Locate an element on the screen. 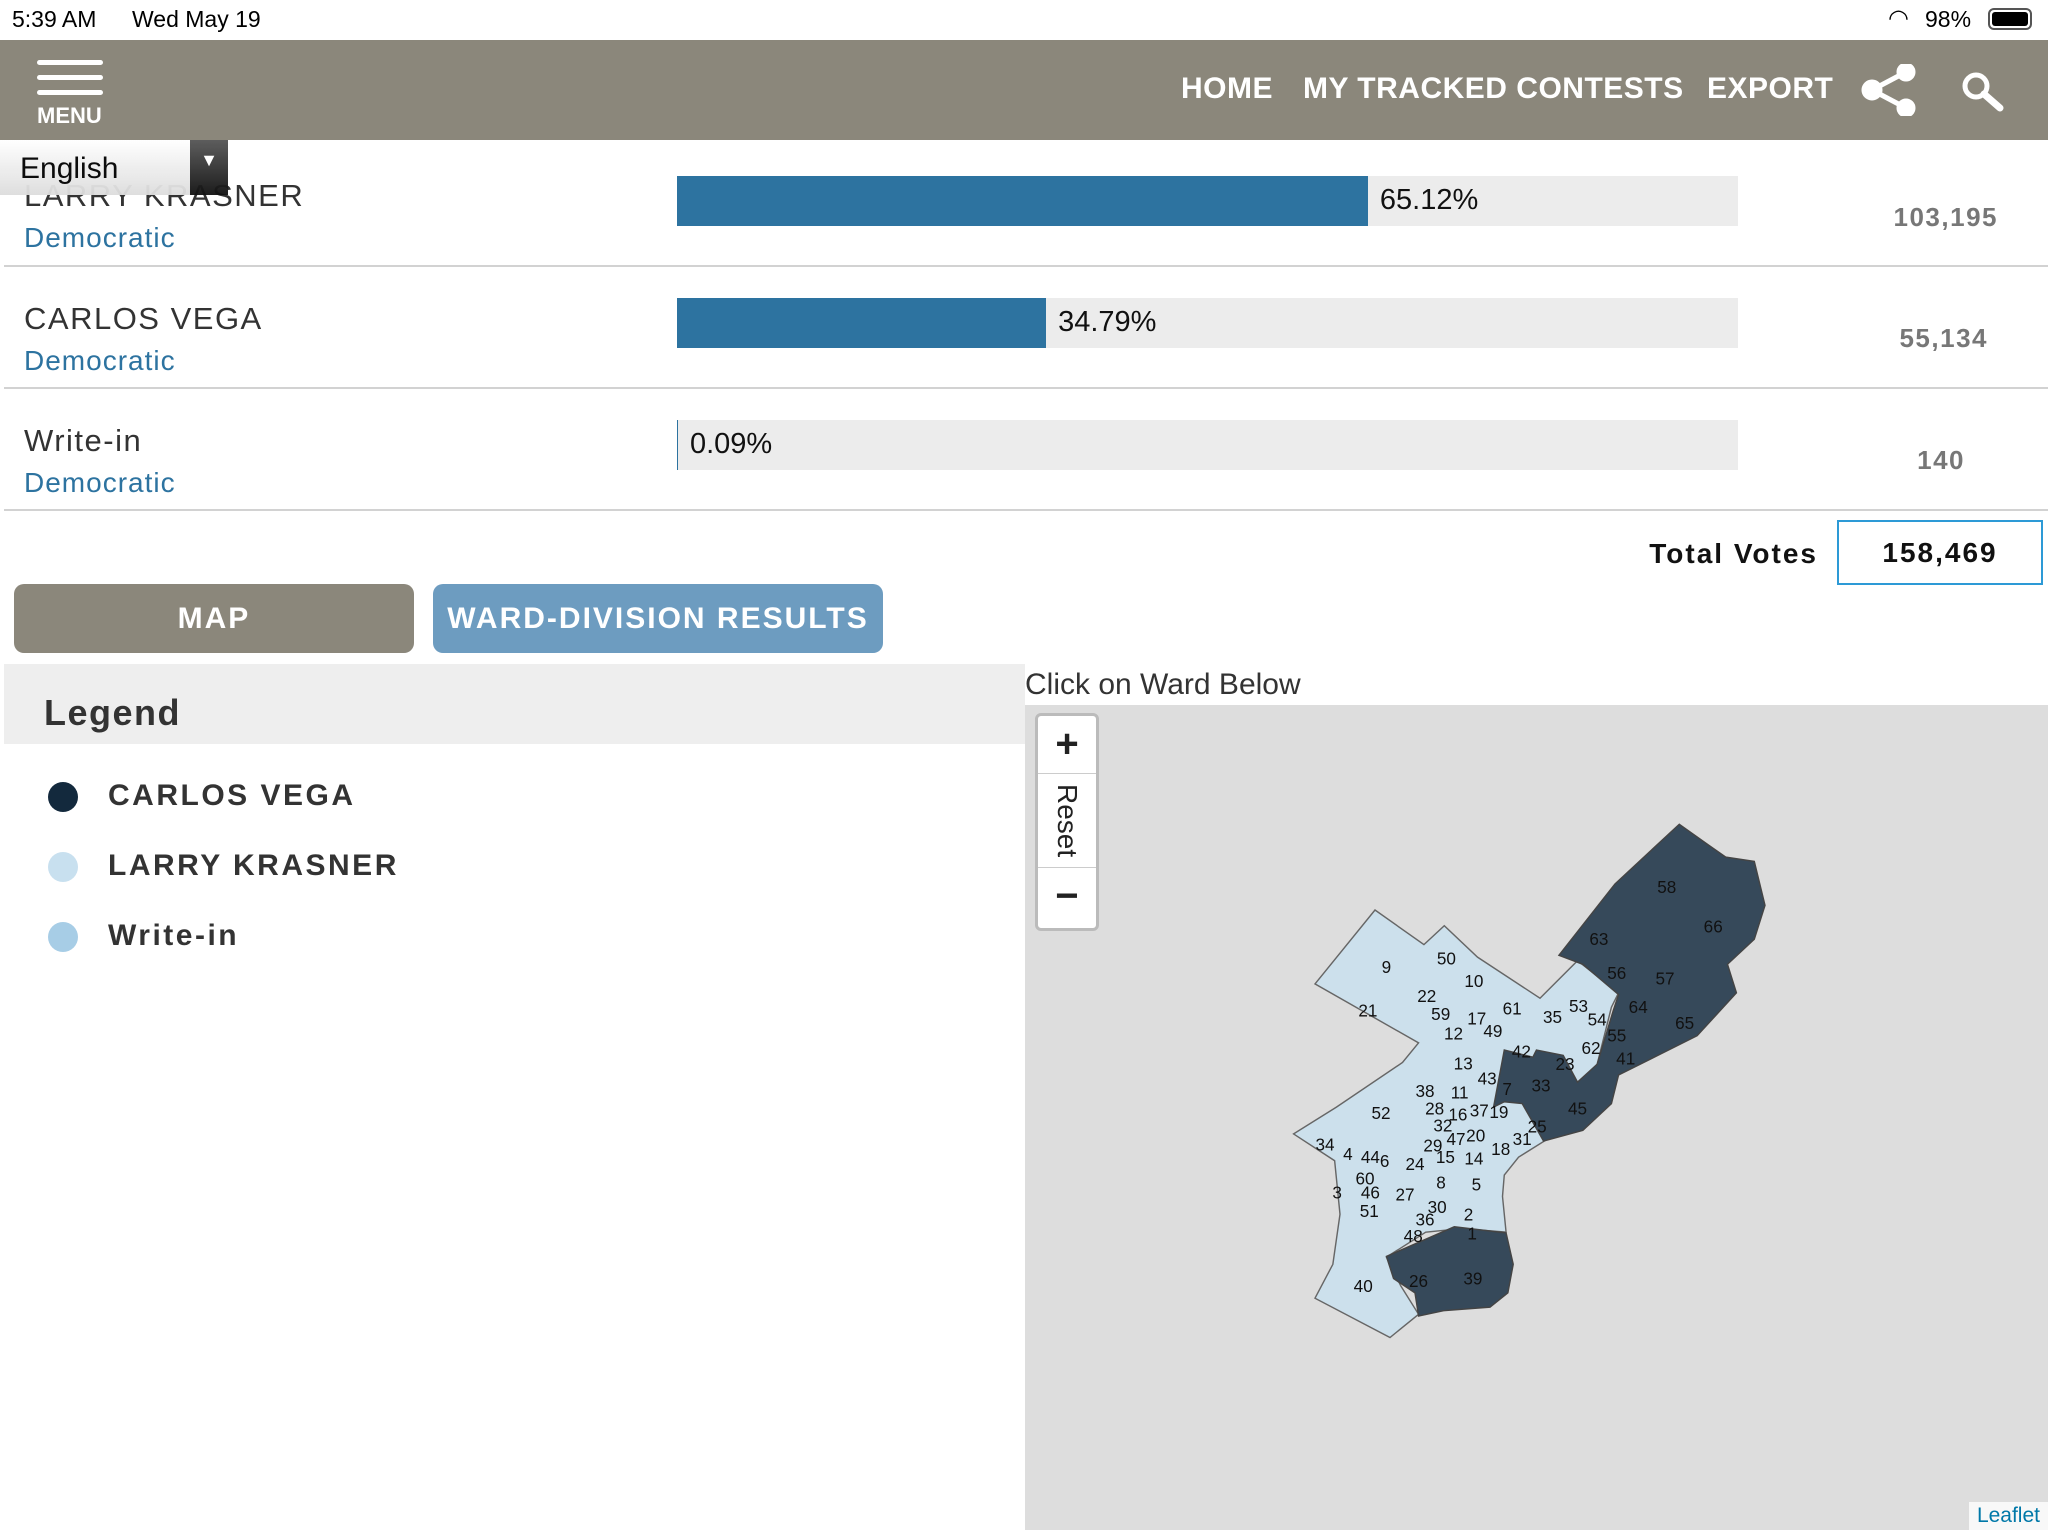  leaflet-attribution-link: Leaflet is located at coordinates (2008, 1516).